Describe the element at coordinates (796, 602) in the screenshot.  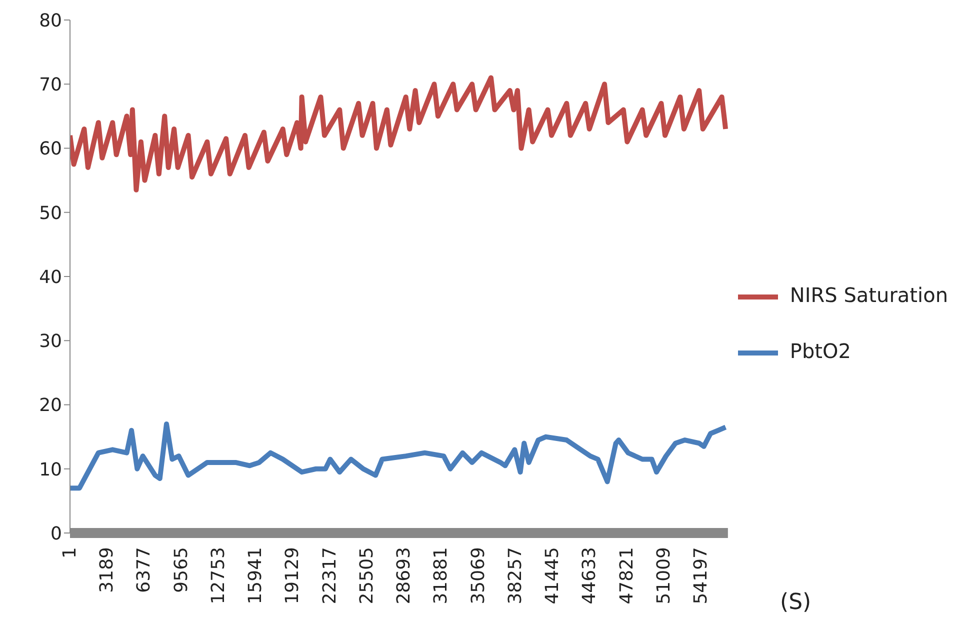
I see `x-axis-title: (S)` at that location.